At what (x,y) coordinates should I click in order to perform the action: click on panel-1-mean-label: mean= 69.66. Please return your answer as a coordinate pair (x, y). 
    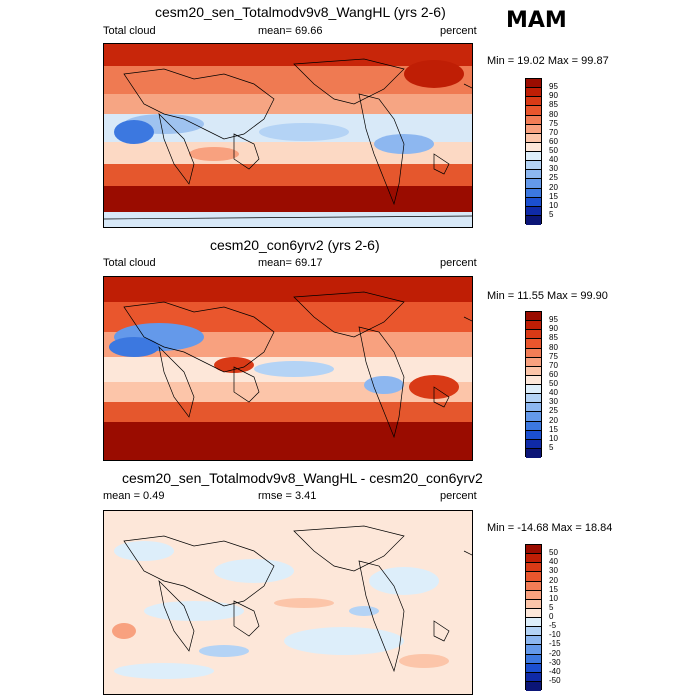
    Looking at the image, I should click on (290, 31).